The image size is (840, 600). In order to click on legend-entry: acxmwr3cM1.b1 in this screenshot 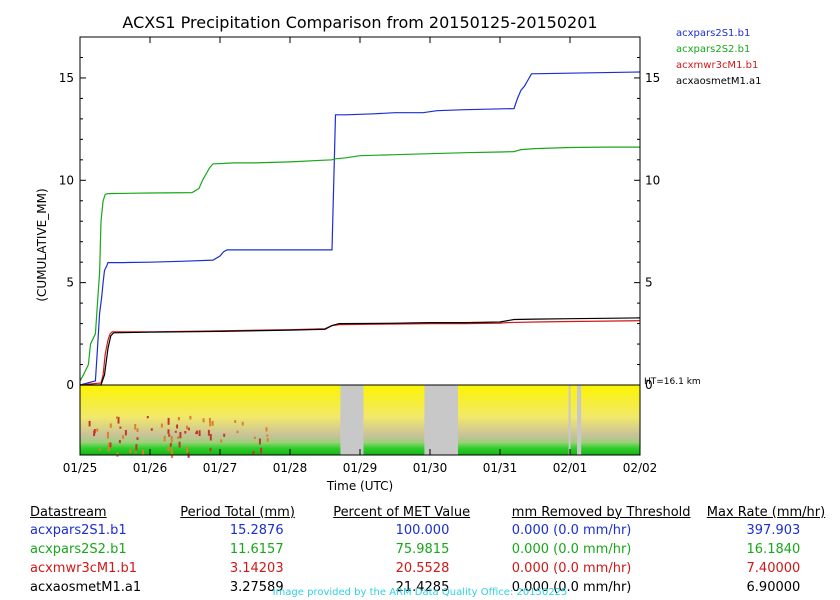, I will do `click(718, 66)`.